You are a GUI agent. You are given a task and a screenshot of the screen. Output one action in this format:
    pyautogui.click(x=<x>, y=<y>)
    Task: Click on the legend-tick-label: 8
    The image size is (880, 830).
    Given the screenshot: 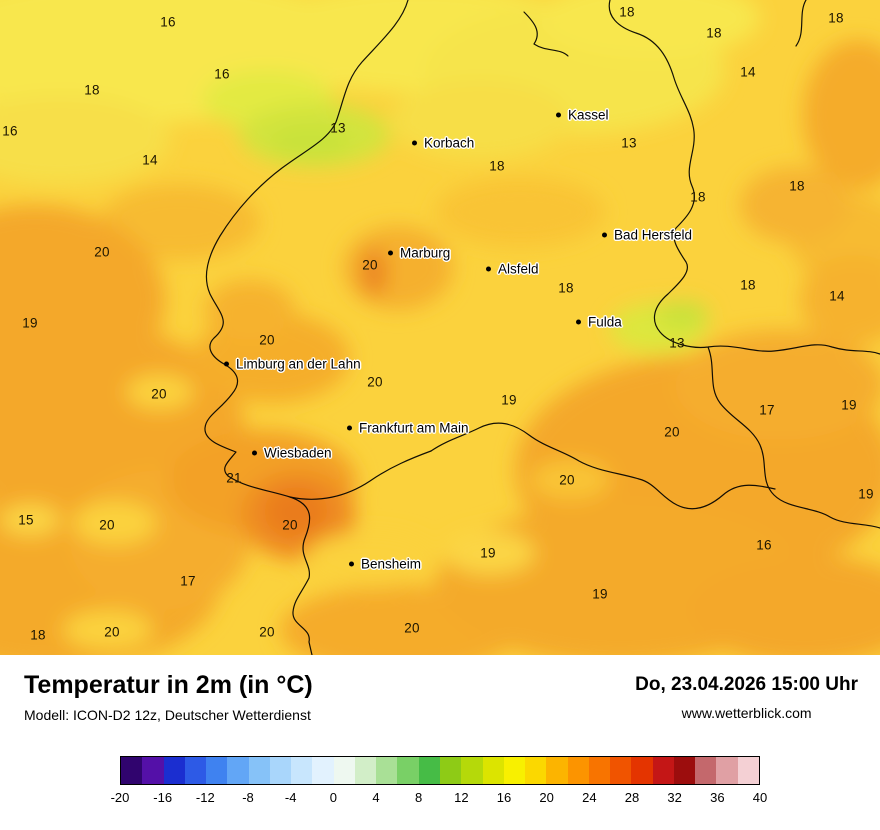 What is the action you would take?
    pyautogui.click(x=419, y=797)
    